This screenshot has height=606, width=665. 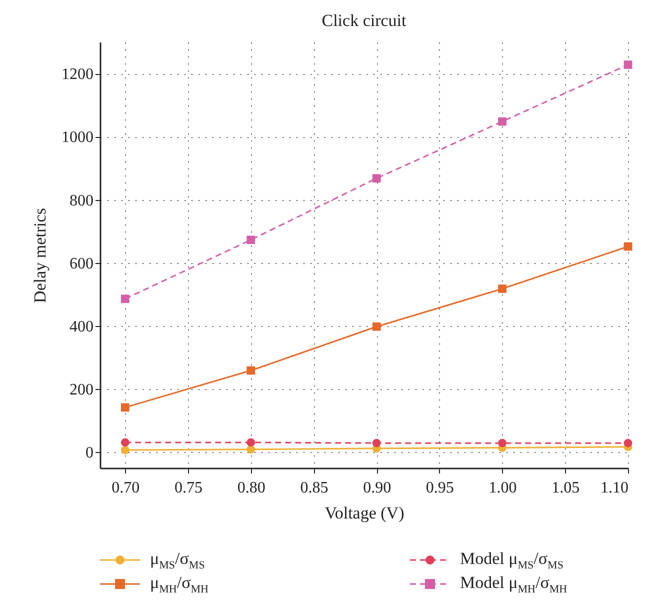 What do you see at coordinates (82, 327) in the screenshot?
I see `y-tick-label: 400` at bounding box center [82, 327].